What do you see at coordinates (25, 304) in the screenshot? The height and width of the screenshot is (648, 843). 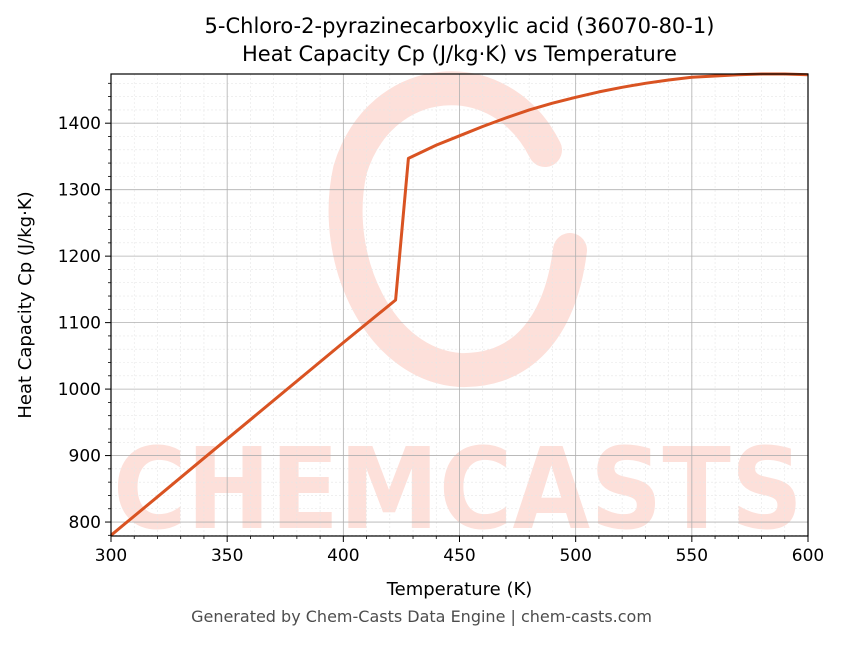 I see `y-axis-label: Heat Capacity Cp (J/kg·K)` at bounding box center [25, 304].